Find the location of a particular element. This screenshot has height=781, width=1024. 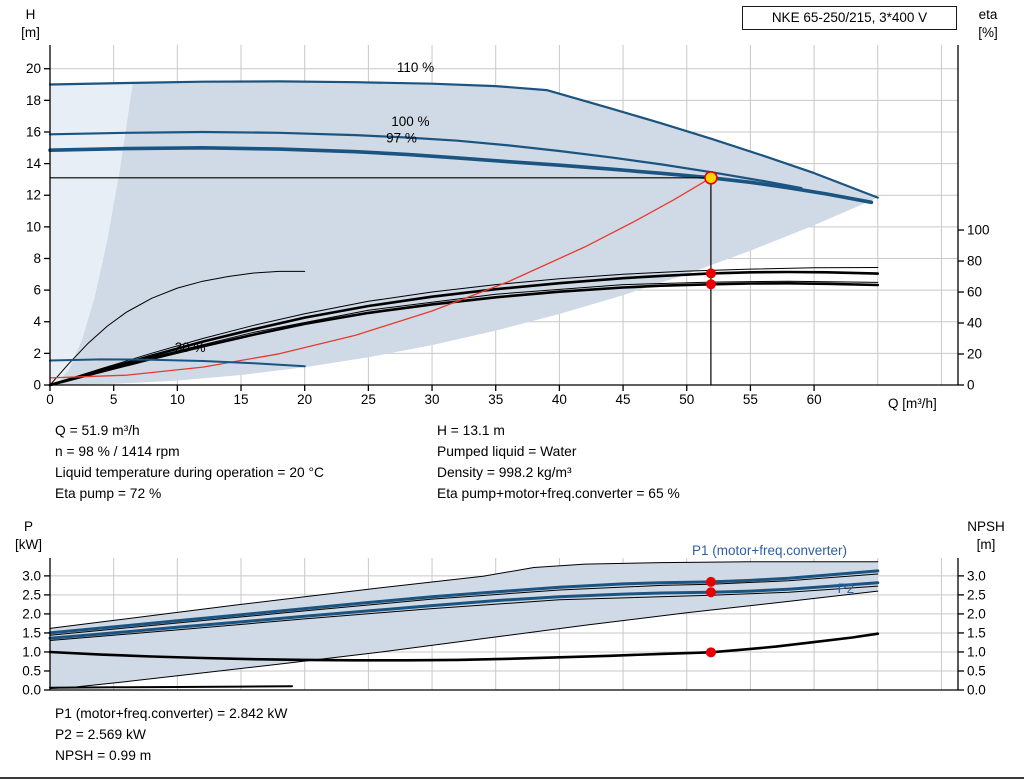

pump-type-title-box: NKE 65-250/215, 3*400 V is located at coordinates (849, 18).